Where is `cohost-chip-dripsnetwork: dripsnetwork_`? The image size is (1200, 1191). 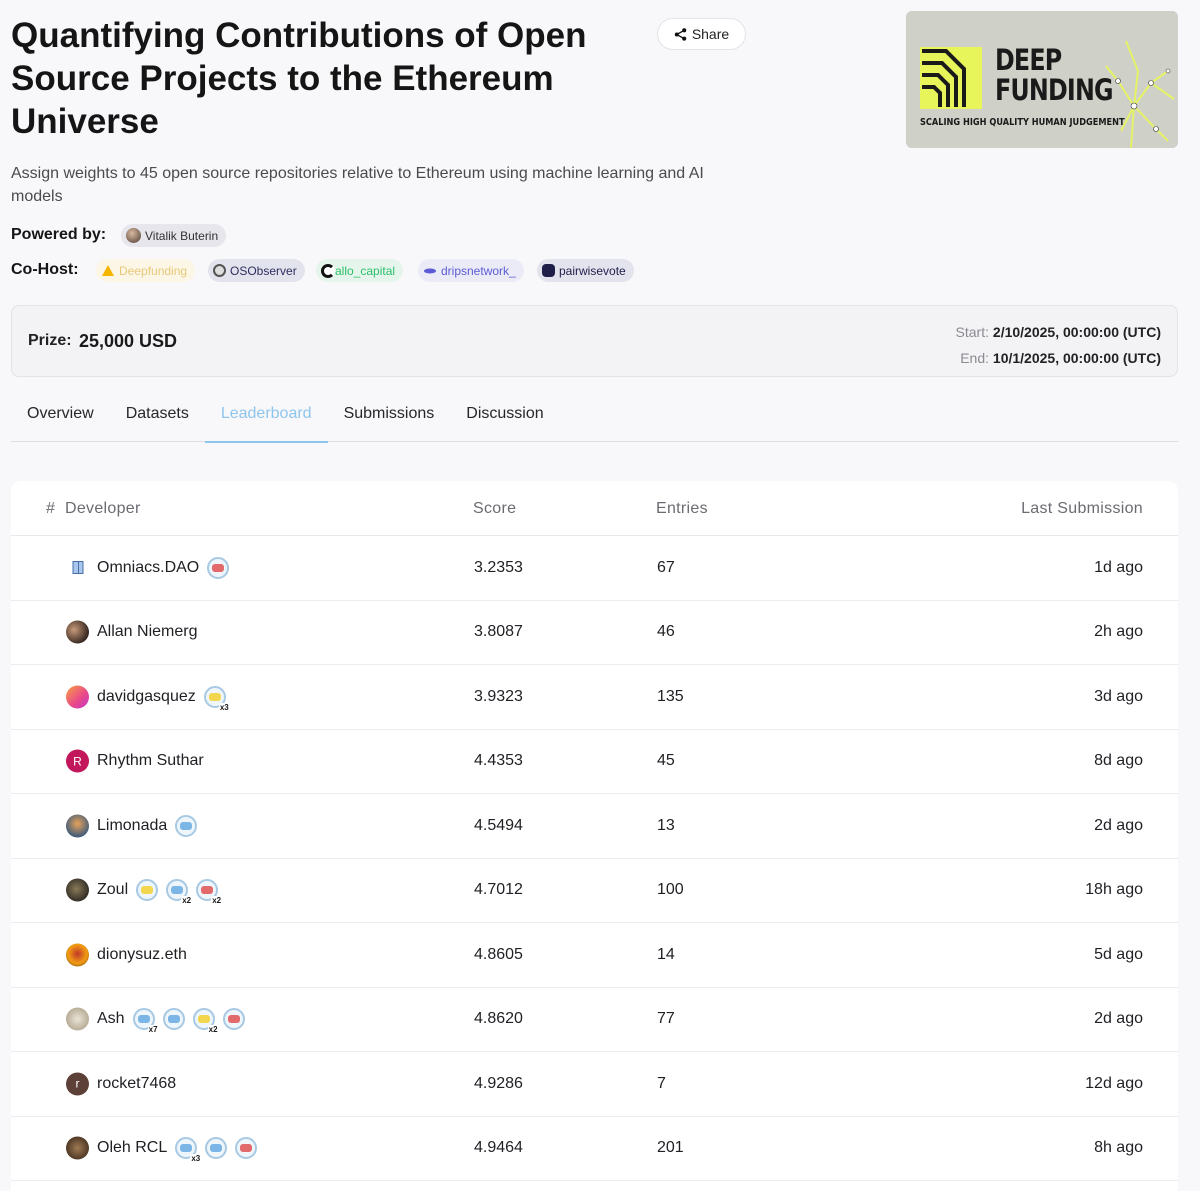 cohost-chip-dripsnetwork: dripsnetwork_ is located at coordinates (471, 270).